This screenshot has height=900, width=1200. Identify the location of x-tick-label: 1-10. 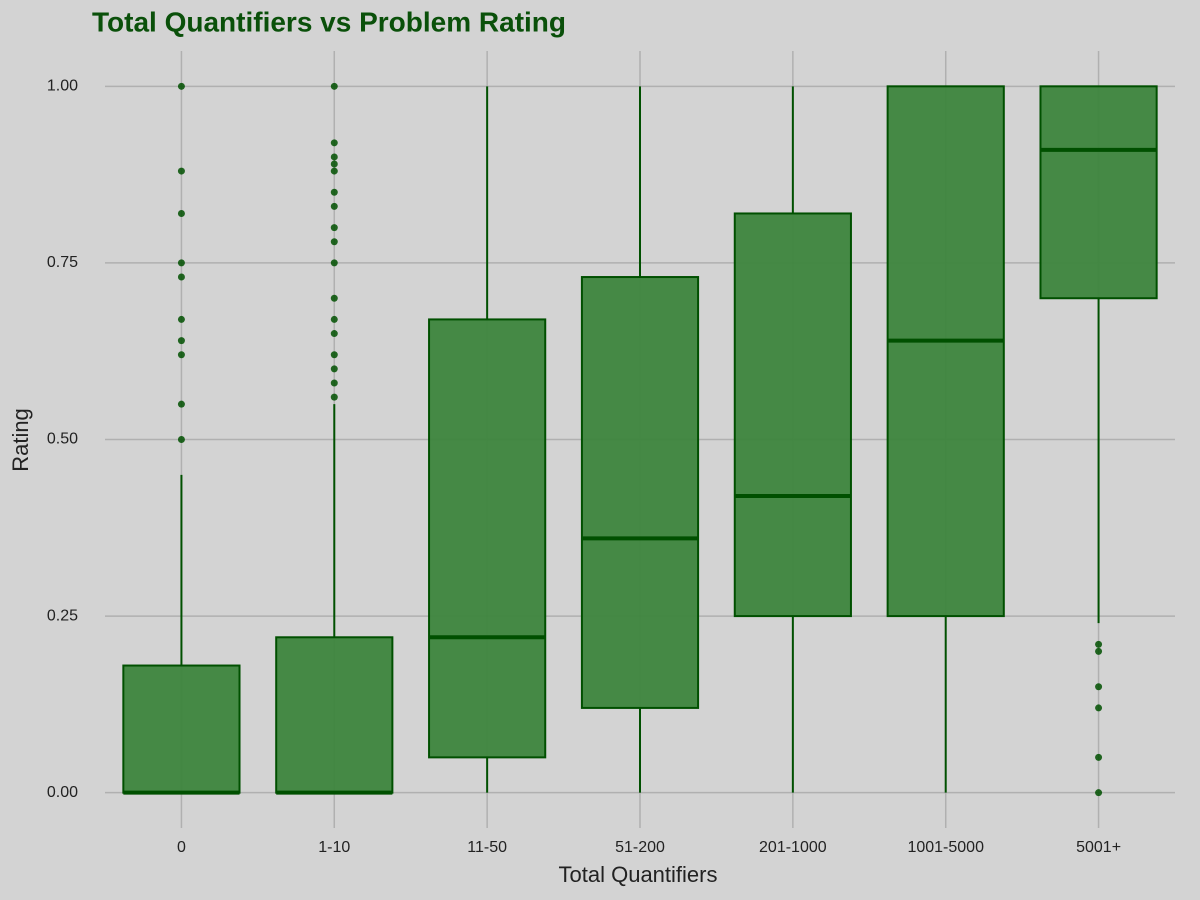
(334, 847).